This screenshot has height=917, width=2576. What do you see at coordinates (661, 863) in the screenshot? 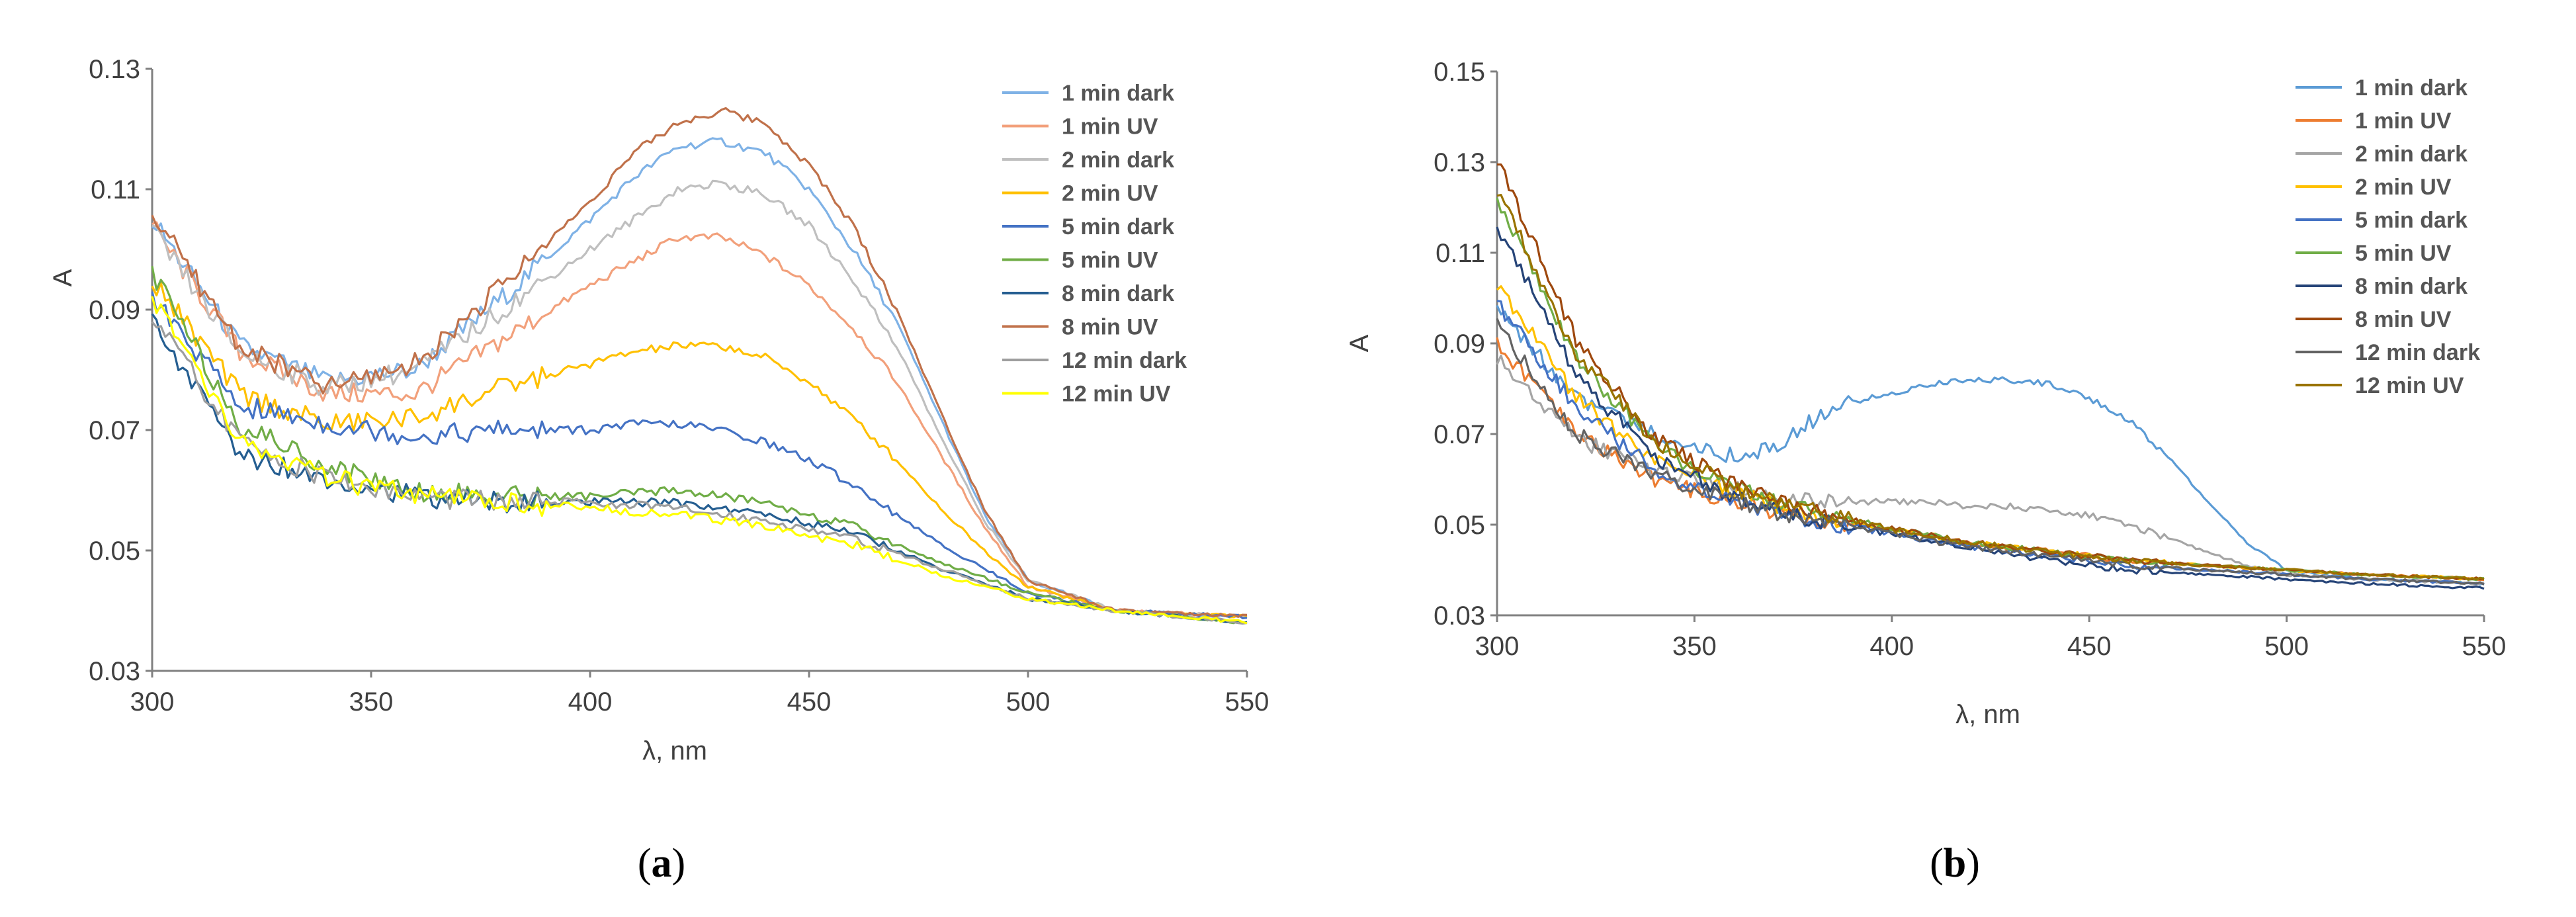
I see `panel-label-a: (a)` at bounding box center [661, 863].